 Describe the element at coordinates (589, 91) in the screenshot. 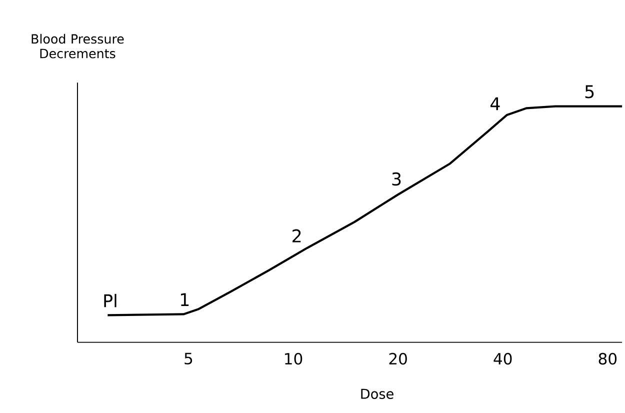

I see `annotation: 5` at that location.